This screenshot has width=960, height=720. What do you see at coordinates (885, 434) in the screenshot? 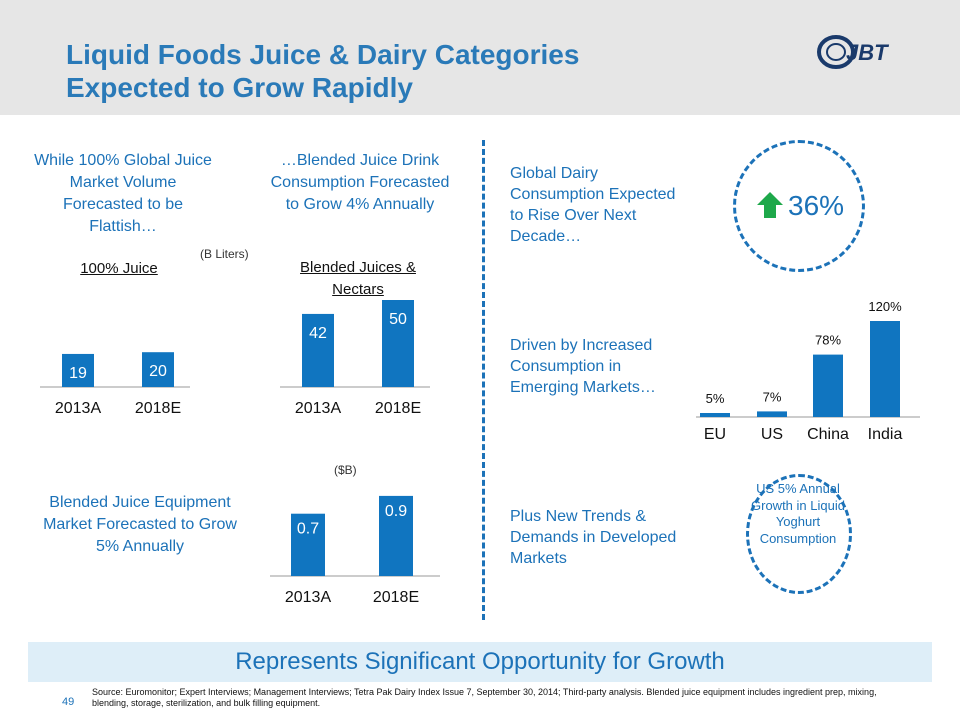
I see `dairy-tick-India: India` at bounding box center [885, 434].